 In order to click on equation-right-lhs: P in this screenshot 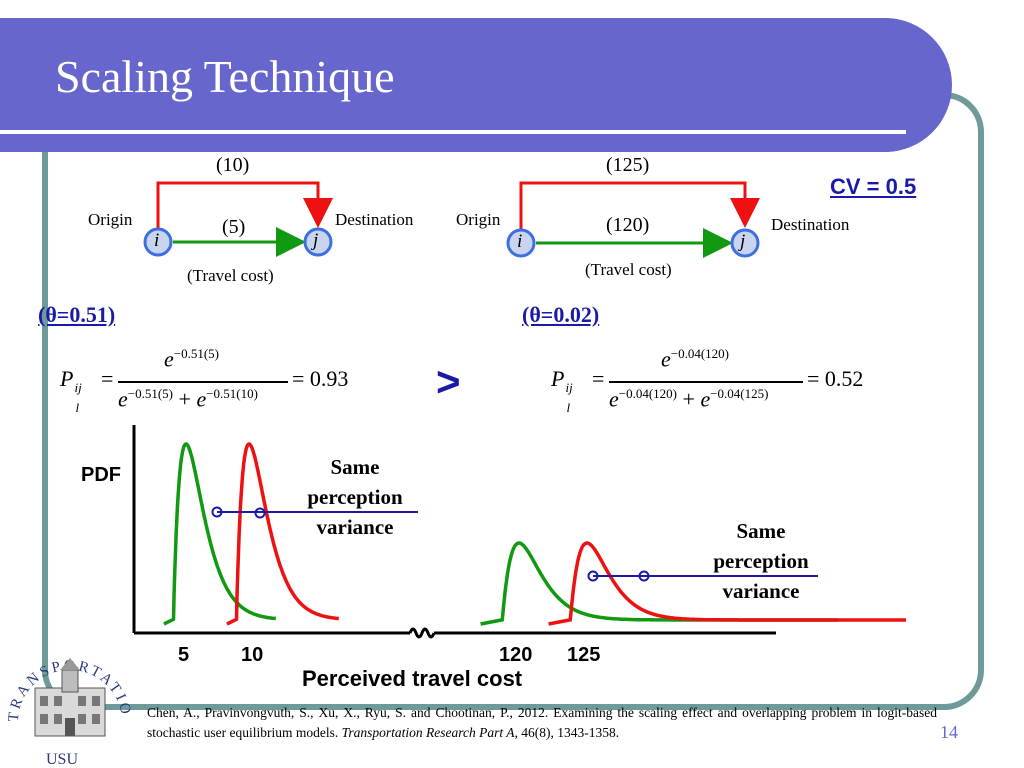, I will do `click(558, 378)`.